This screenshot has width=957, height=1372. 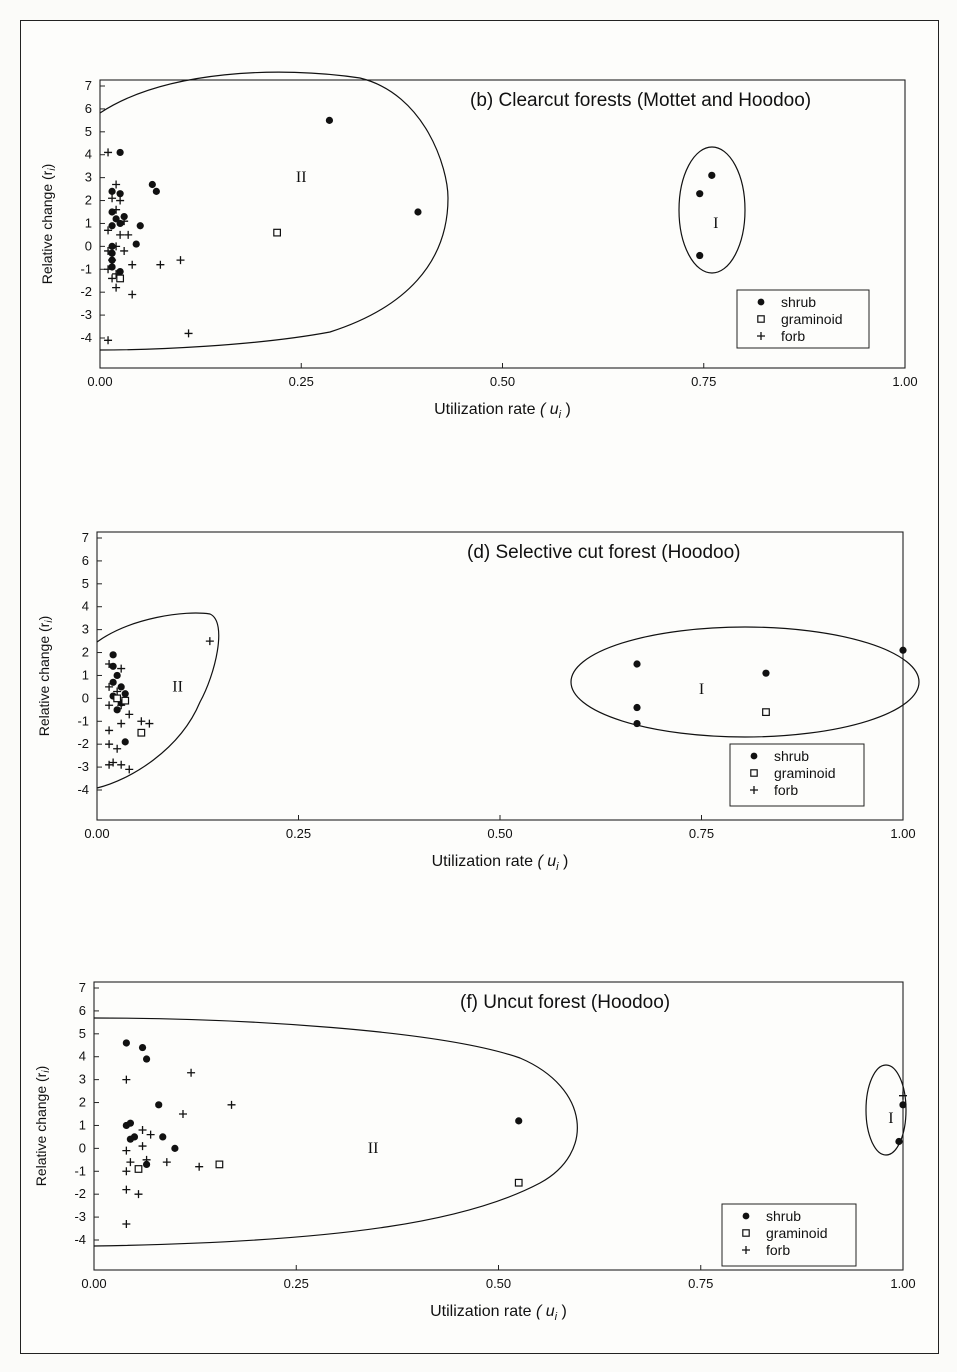 What do you see at coordinates (88, 245) in the screenshot?
I see `y-tick-label: 0` at bounding box center [88, 245].